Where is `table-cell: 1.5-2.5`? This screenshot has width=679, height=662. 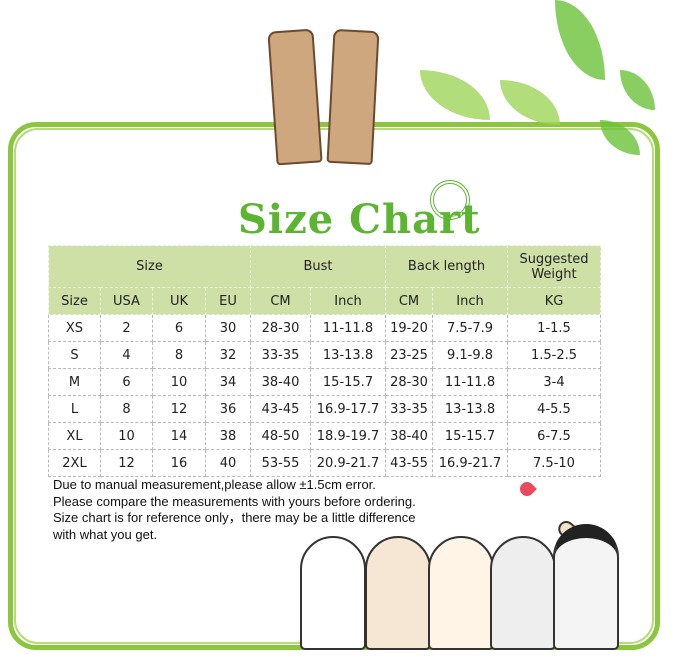 table-cell: 1.5-2.5 is located at coordinates (554, 355).